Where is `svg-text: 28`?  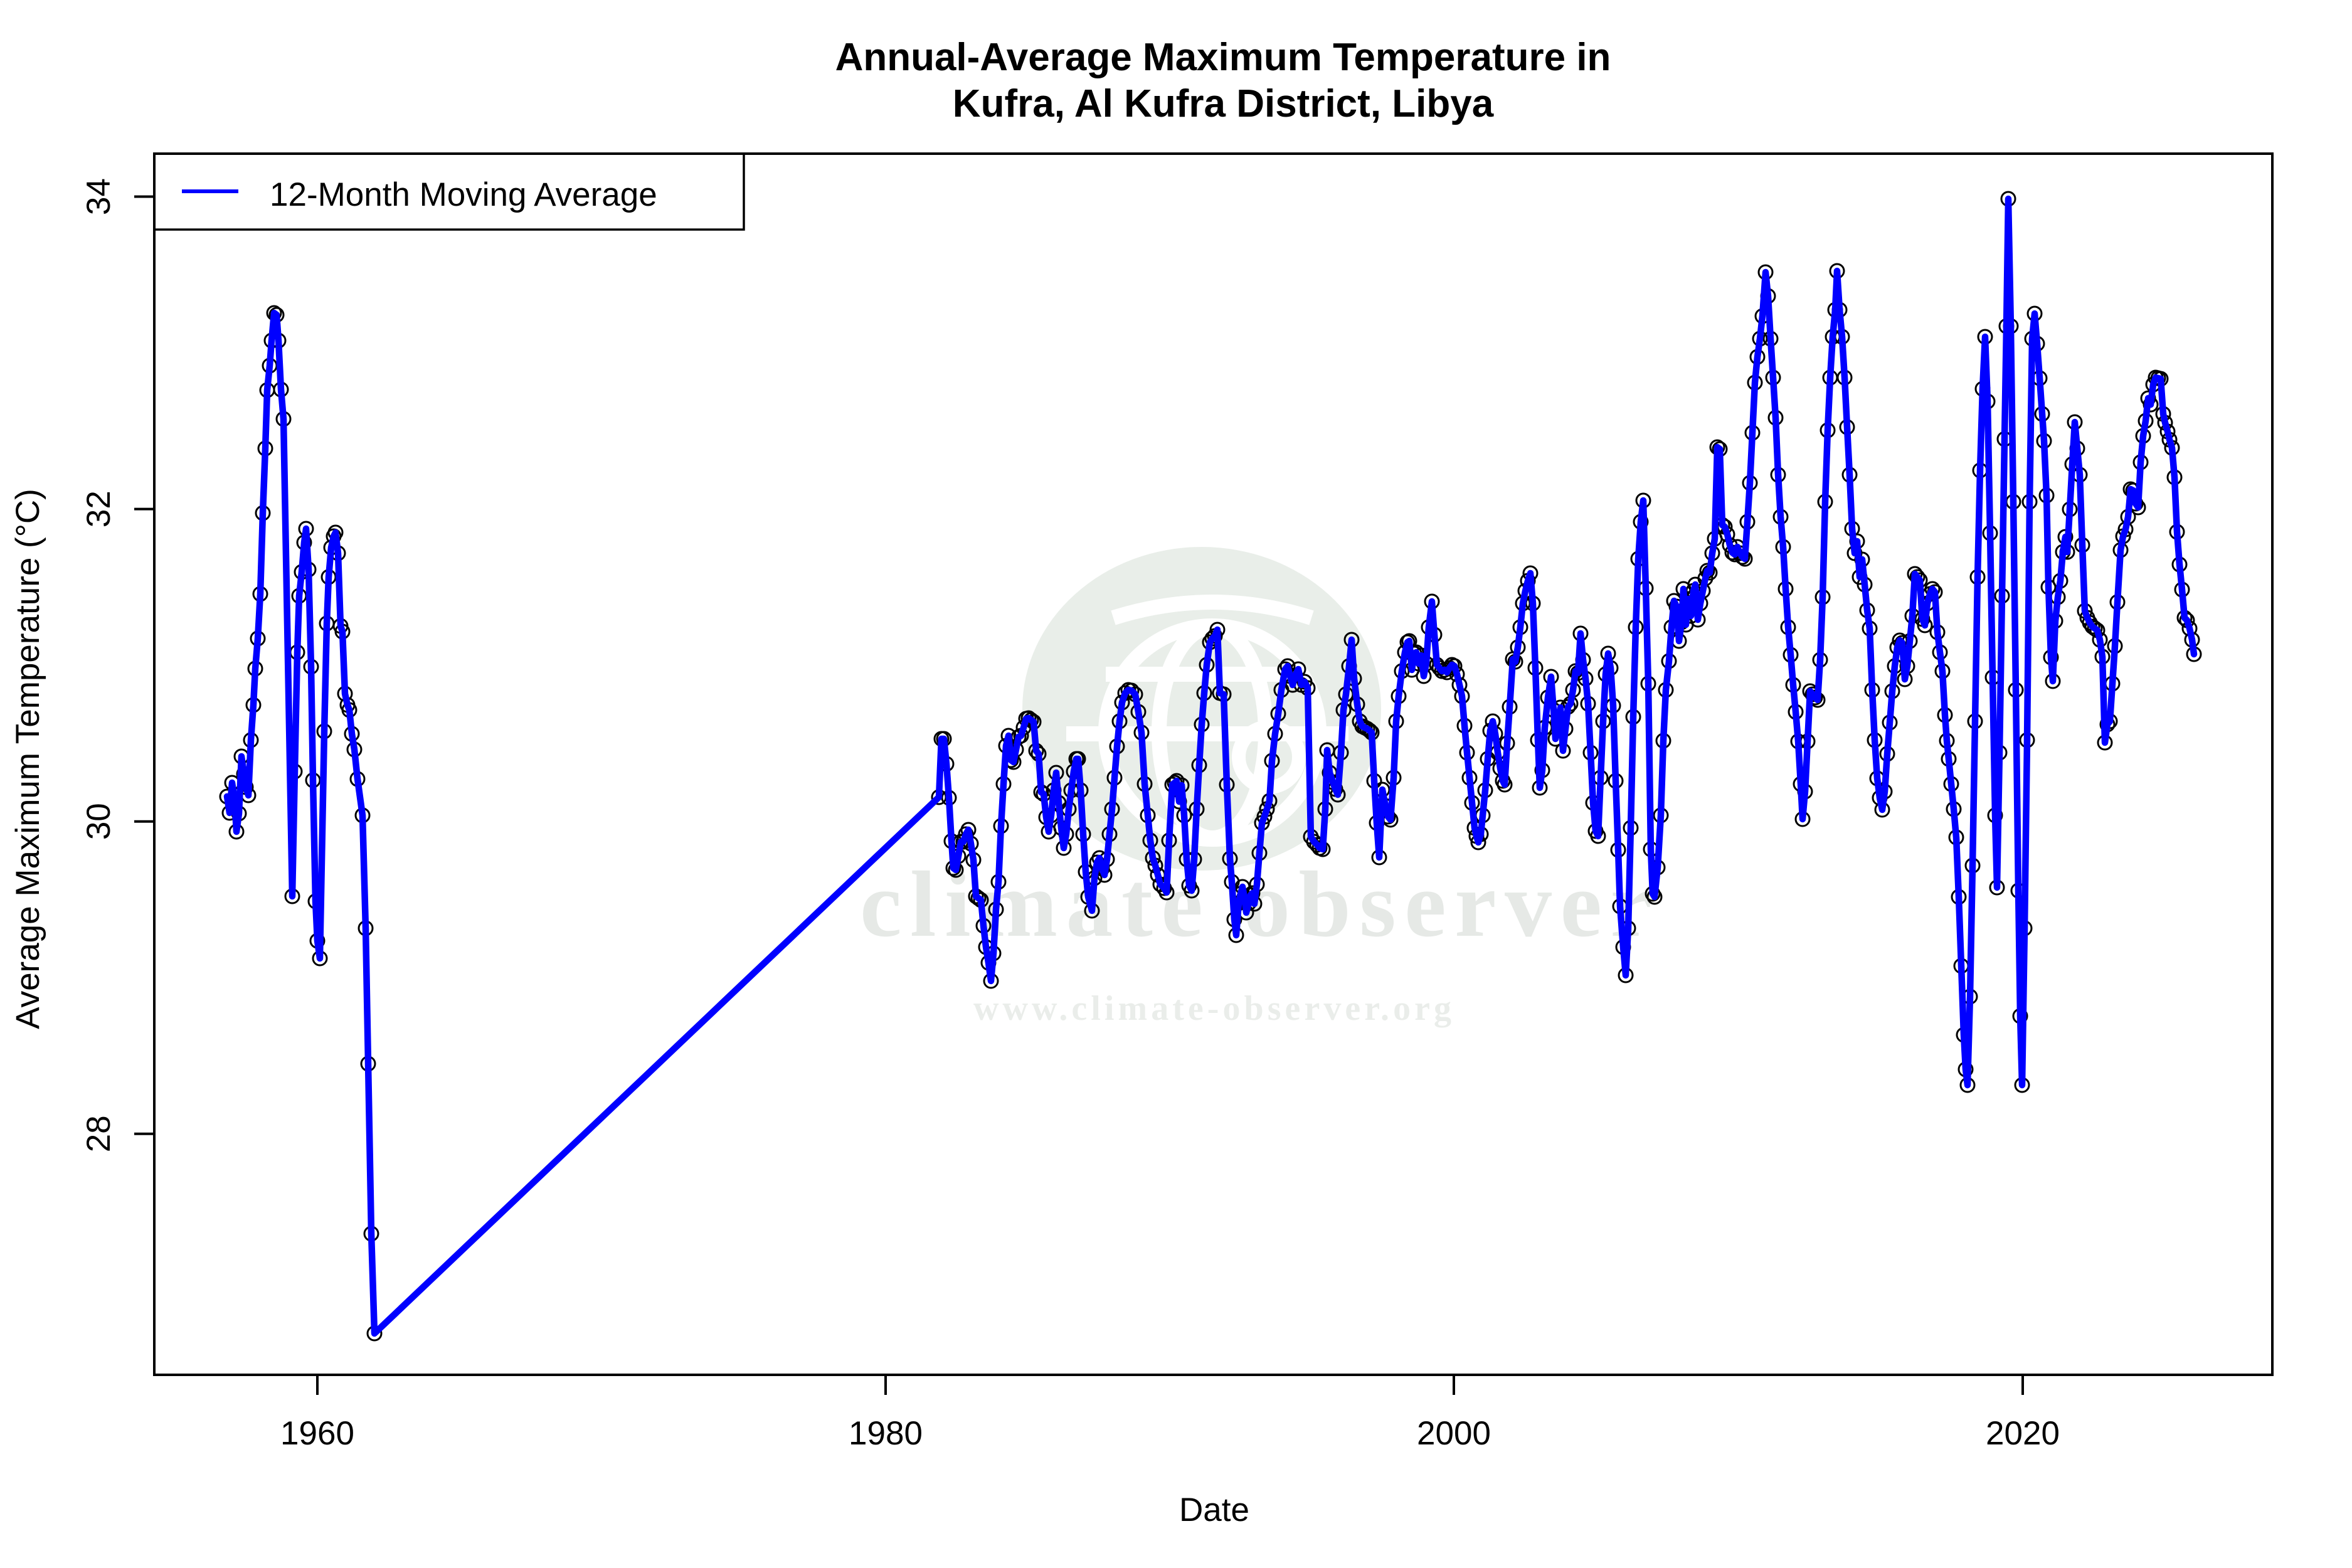 svg-text: 28 is located at coordinates (98, 1133).